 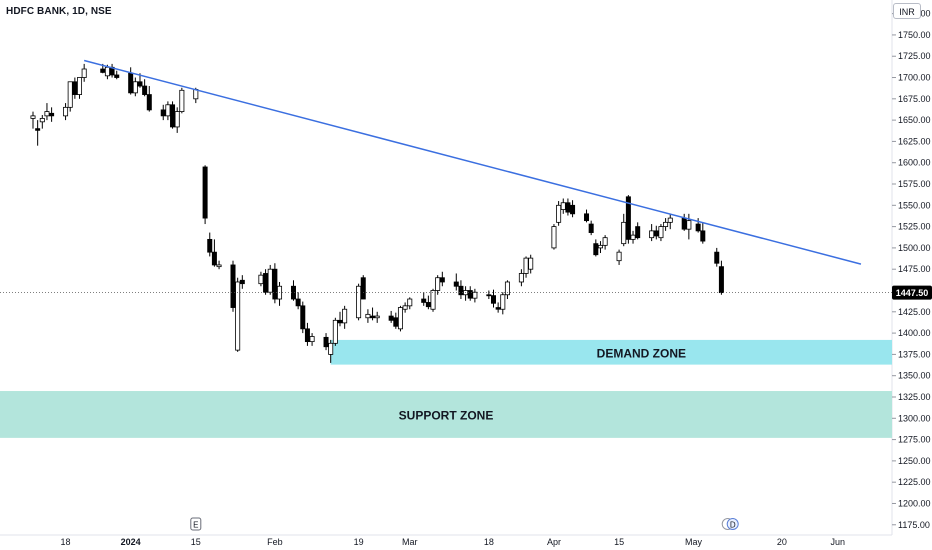 I want to click on y-tick-label: 1600.00, so click(x=914, y=163).